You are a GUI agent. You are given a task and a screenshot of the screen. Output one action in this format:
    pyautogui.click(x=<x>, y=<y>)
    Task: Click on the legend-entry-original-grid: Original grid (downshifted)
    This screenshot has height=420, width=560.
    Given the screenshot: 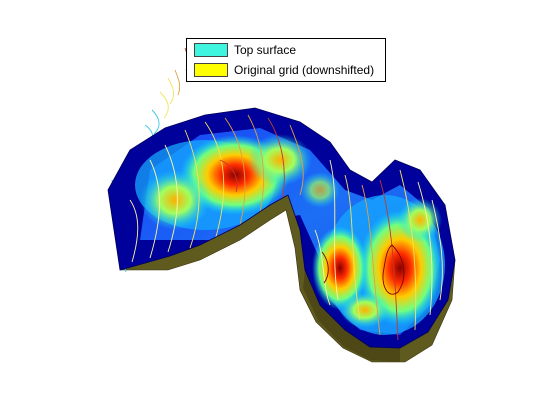 What is the action you would take?
    pyautogui.click(x=284, y=70)
    